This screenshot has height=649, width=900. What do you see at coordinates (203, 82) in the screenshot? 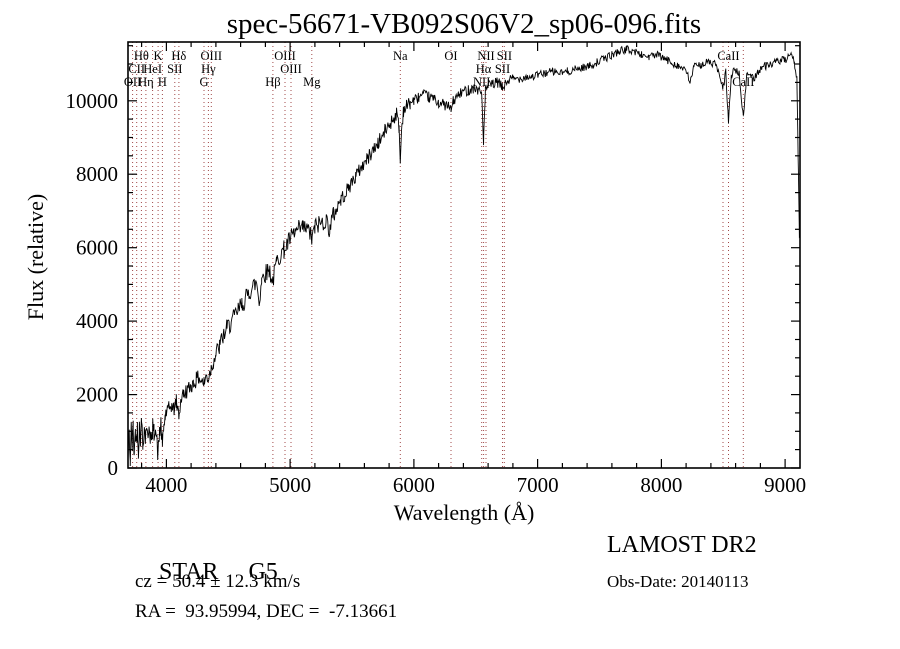
I see `spectral-line-label: G` at bounding box center [203, 82].